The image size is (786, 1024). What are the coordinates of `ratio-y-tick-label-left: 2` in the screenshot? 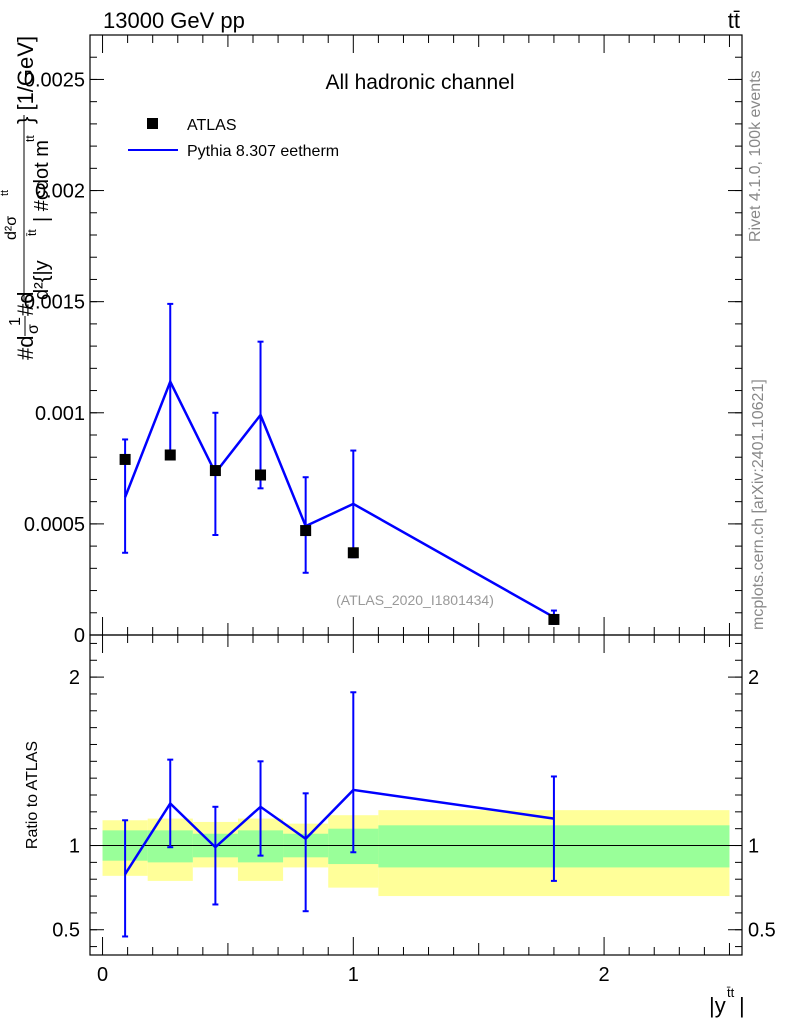 It's located at (74, 678).